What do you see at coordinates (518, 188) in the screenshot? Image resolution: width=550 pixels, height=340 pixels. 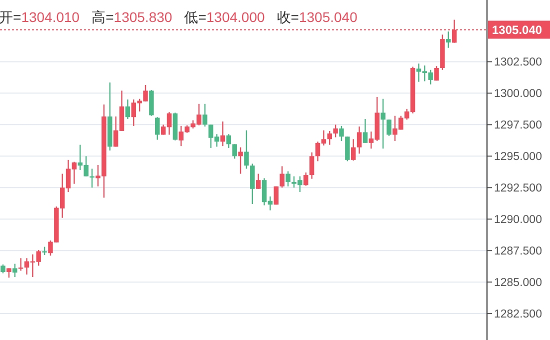 I see `y-tick-label: 1292.500` at bounding box center [518, 188].